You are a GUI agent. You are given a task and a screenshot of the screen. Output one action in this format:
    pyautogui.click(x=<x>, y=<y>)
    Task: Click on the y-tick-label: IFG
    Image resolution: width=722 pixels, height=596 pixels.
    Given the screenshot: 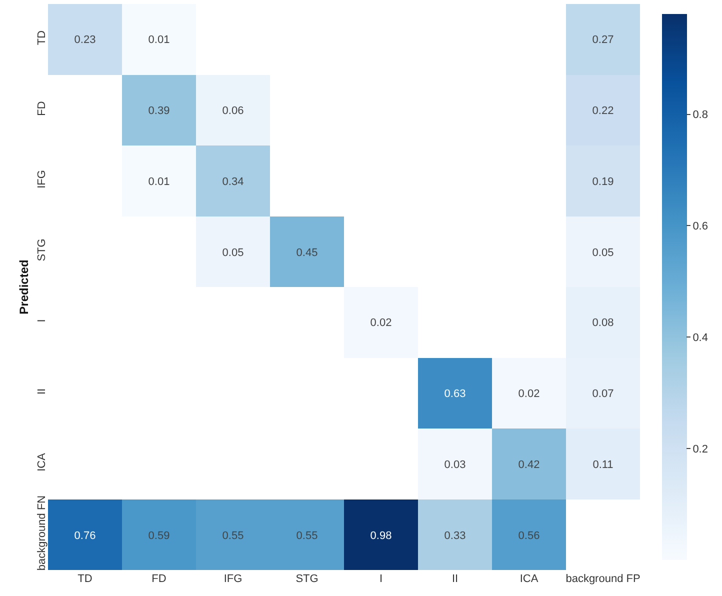 What is the action you would take?
    pyautogui.click(x=42, y=179)
    